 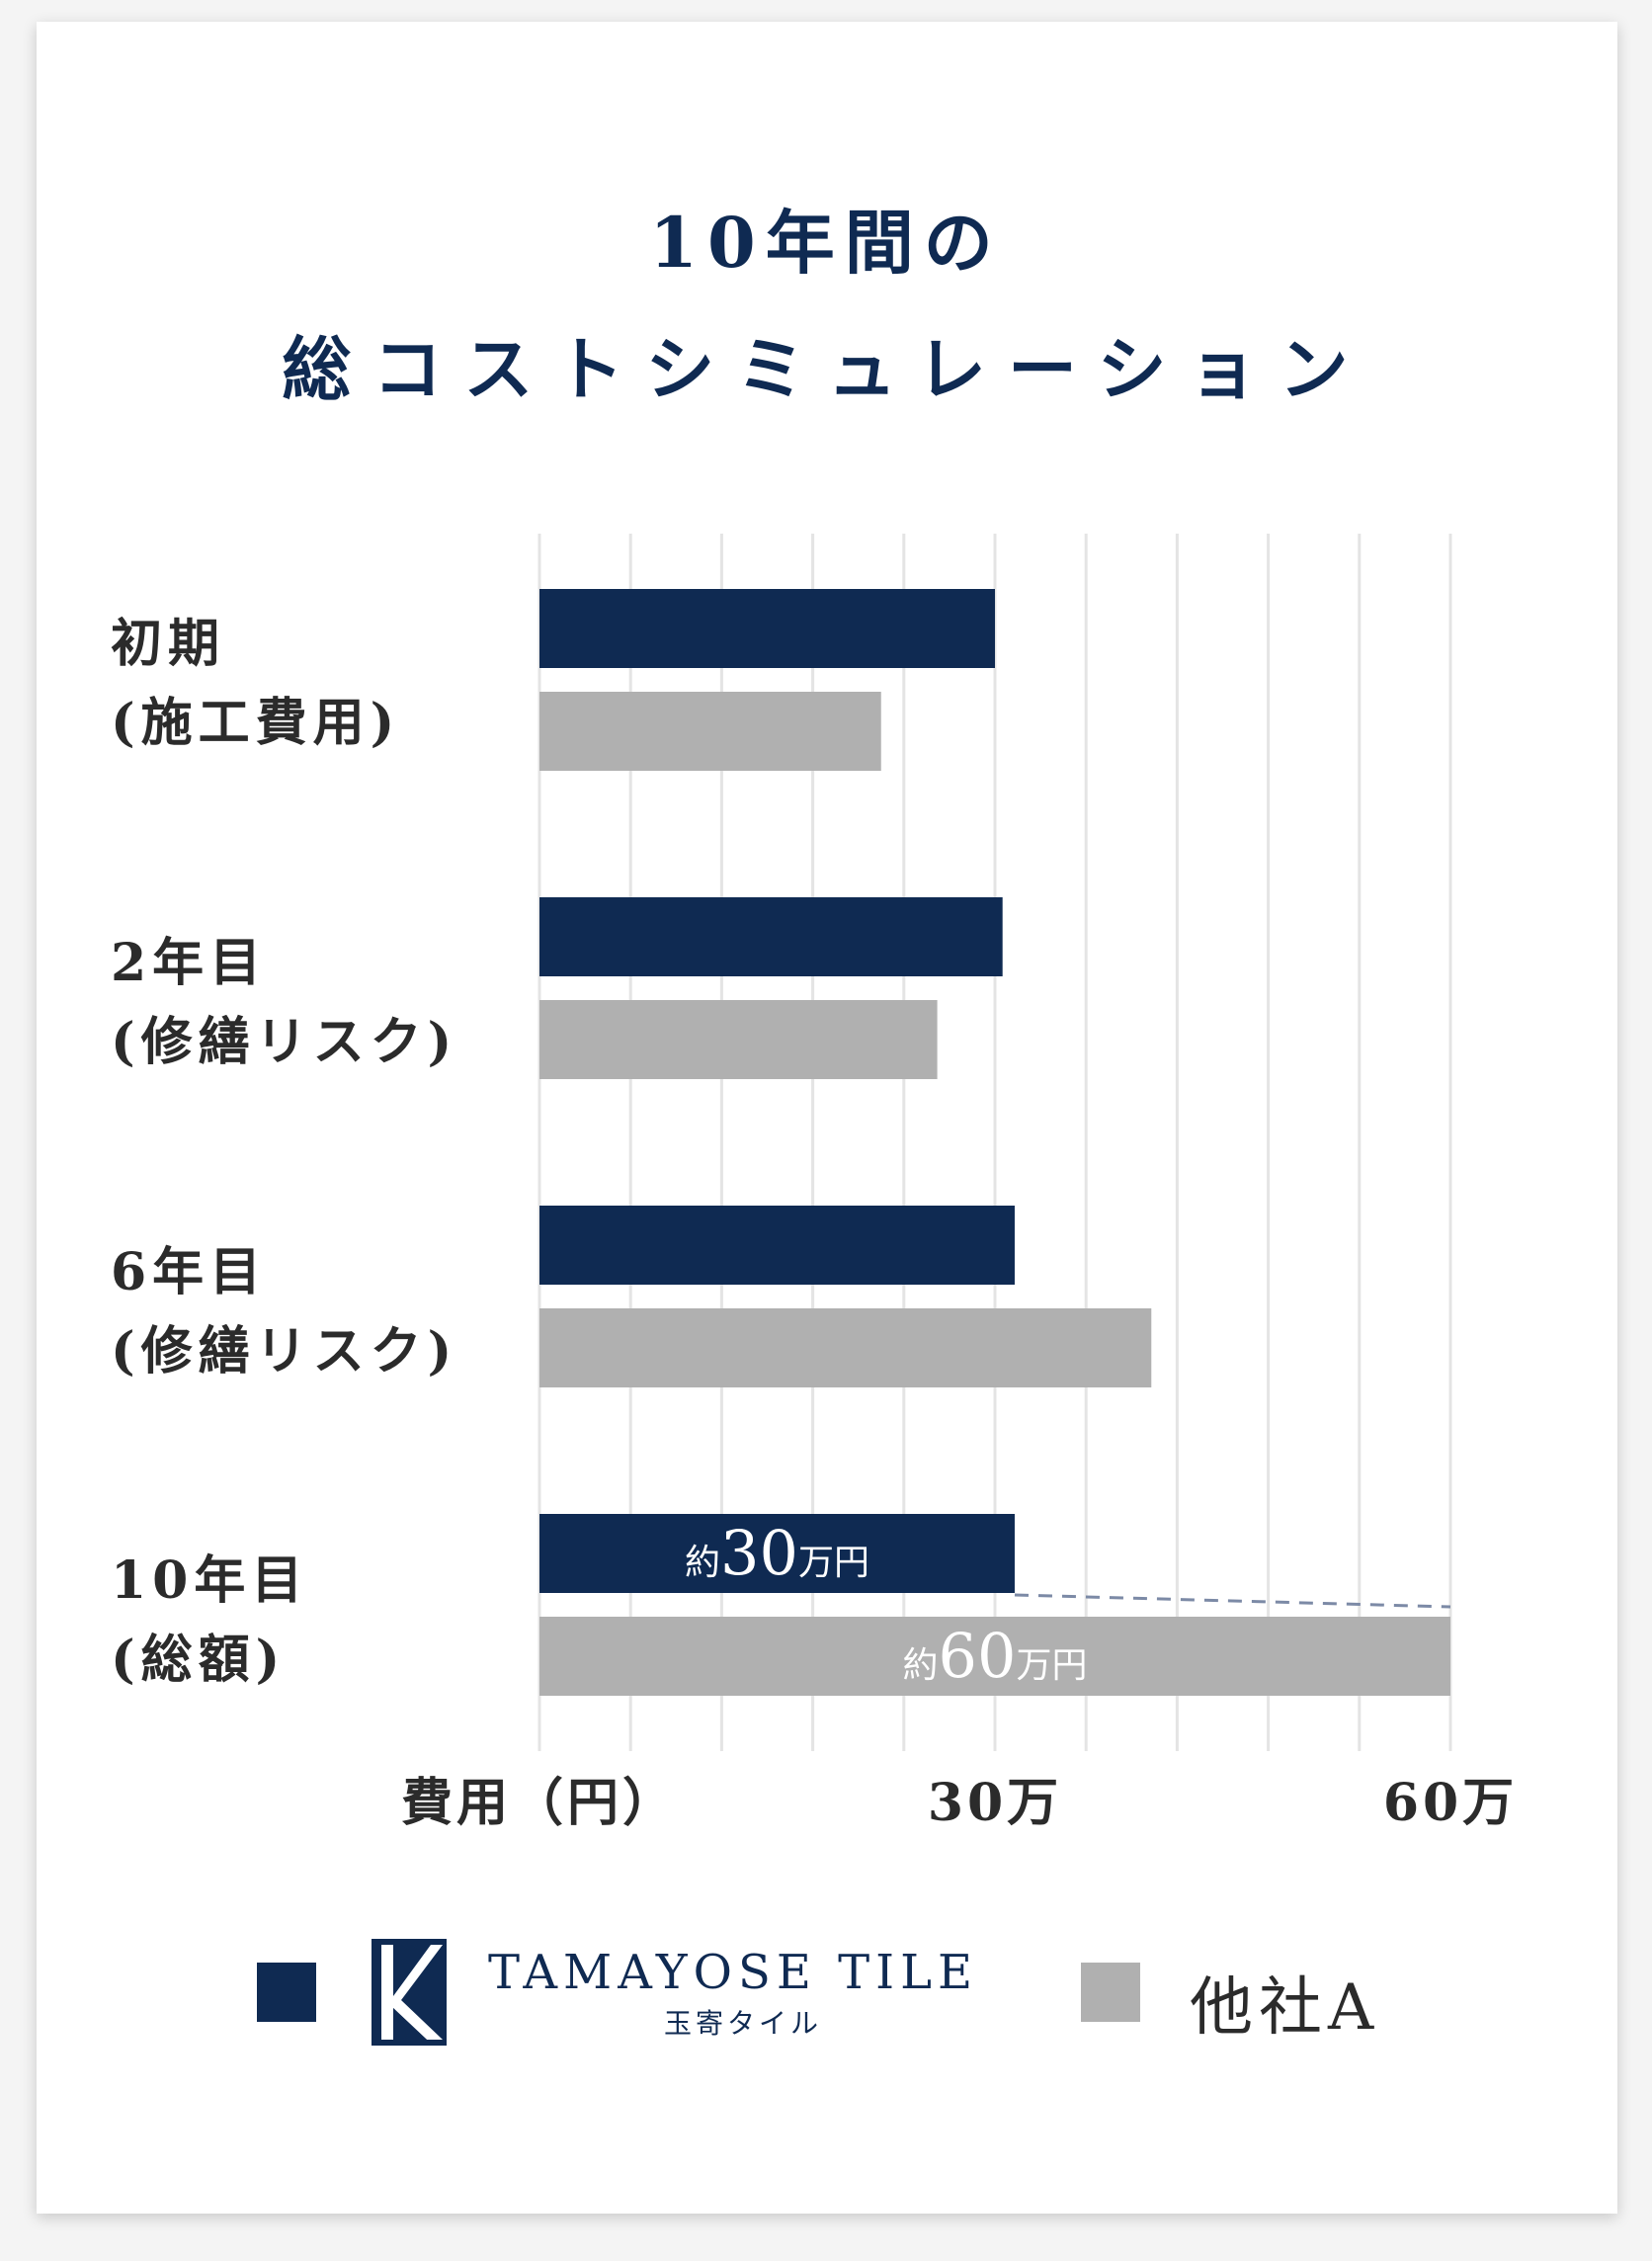 I want to click on chart-title-line1: 10年間の, so click(x=826, y=243).